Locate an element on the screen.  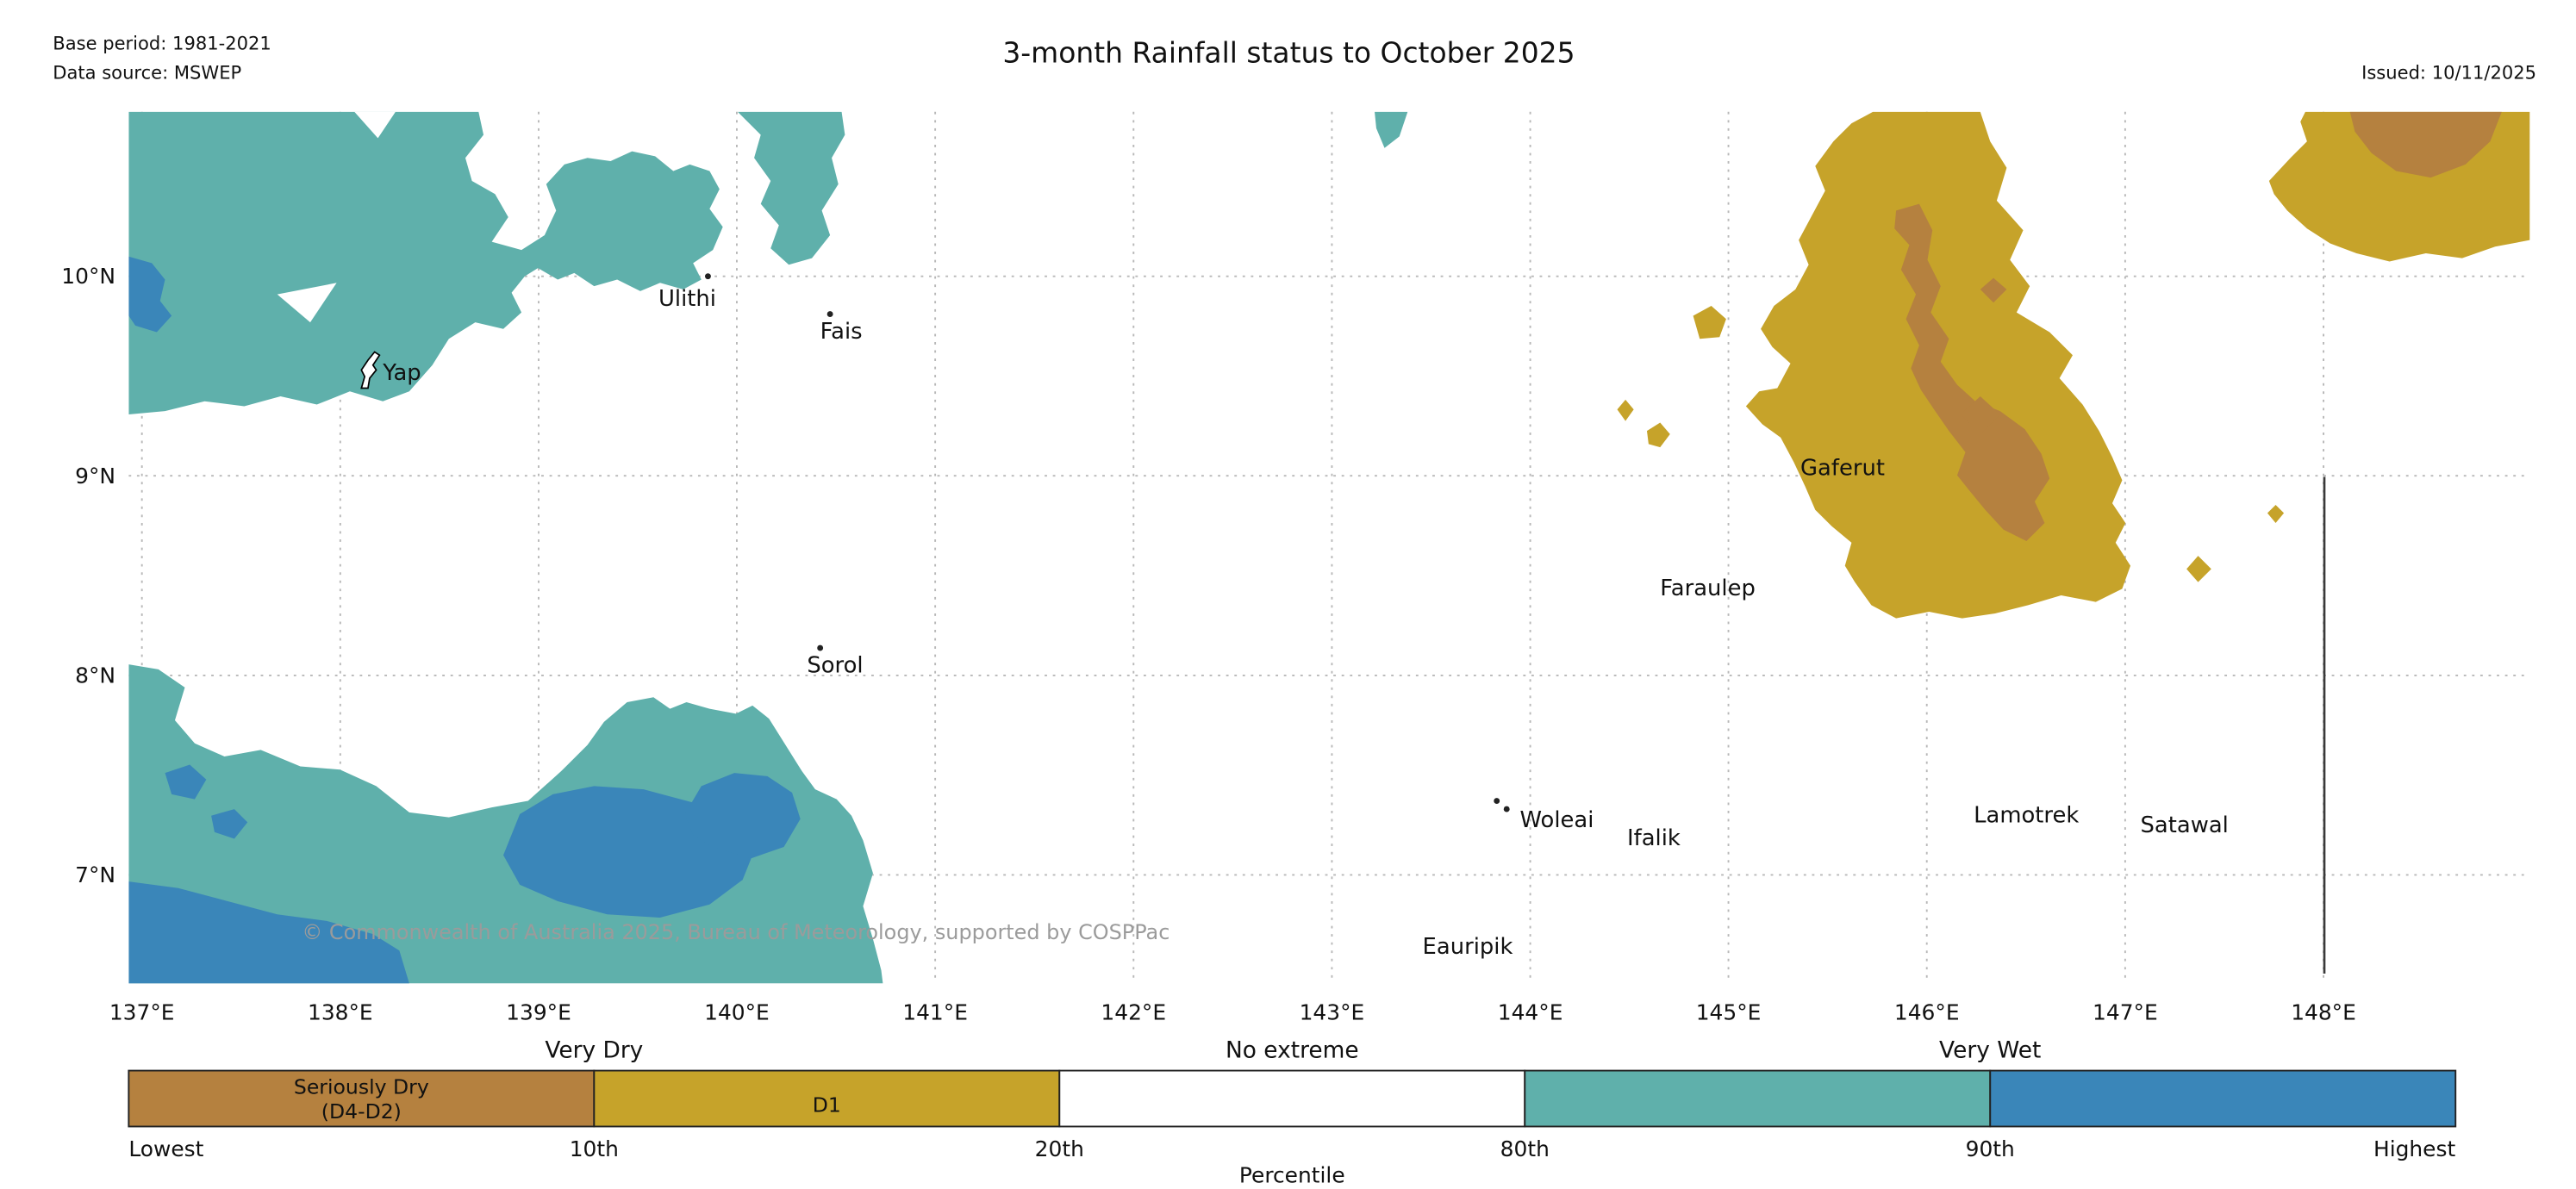
legend-d1-label: D1 is located at coordinates (827, 1105).